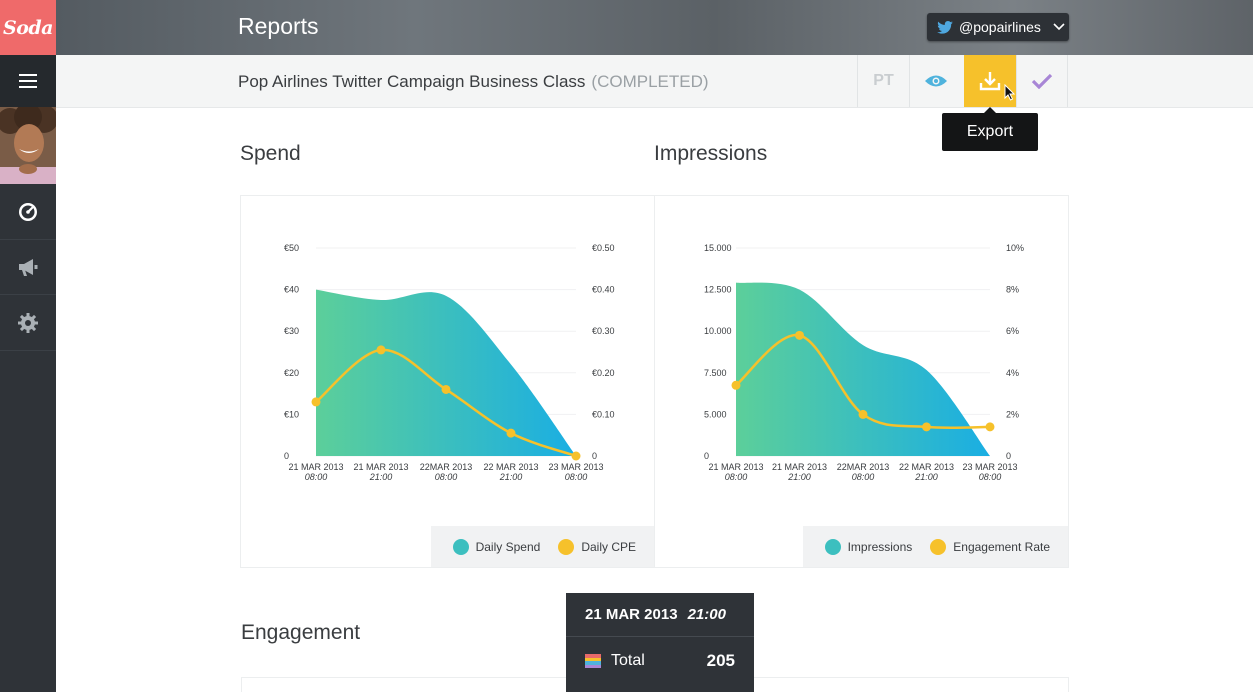 This screenshot has height=692, width=1253. Describe the element at coordinates (926, 467) in the screenshot. I see `impressions-x-tick-date: 22 MAR 2013` at that location.